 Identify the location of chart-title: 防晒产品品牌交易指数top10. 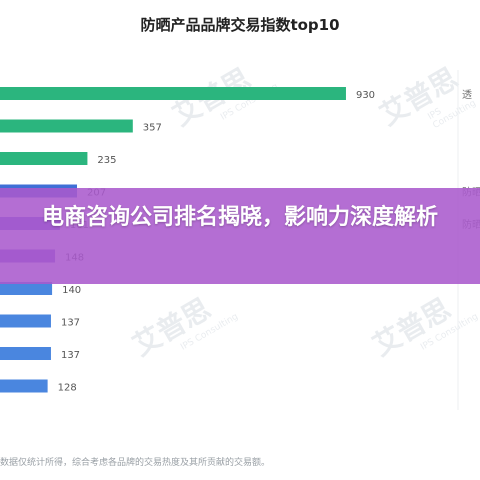
(240, 25).